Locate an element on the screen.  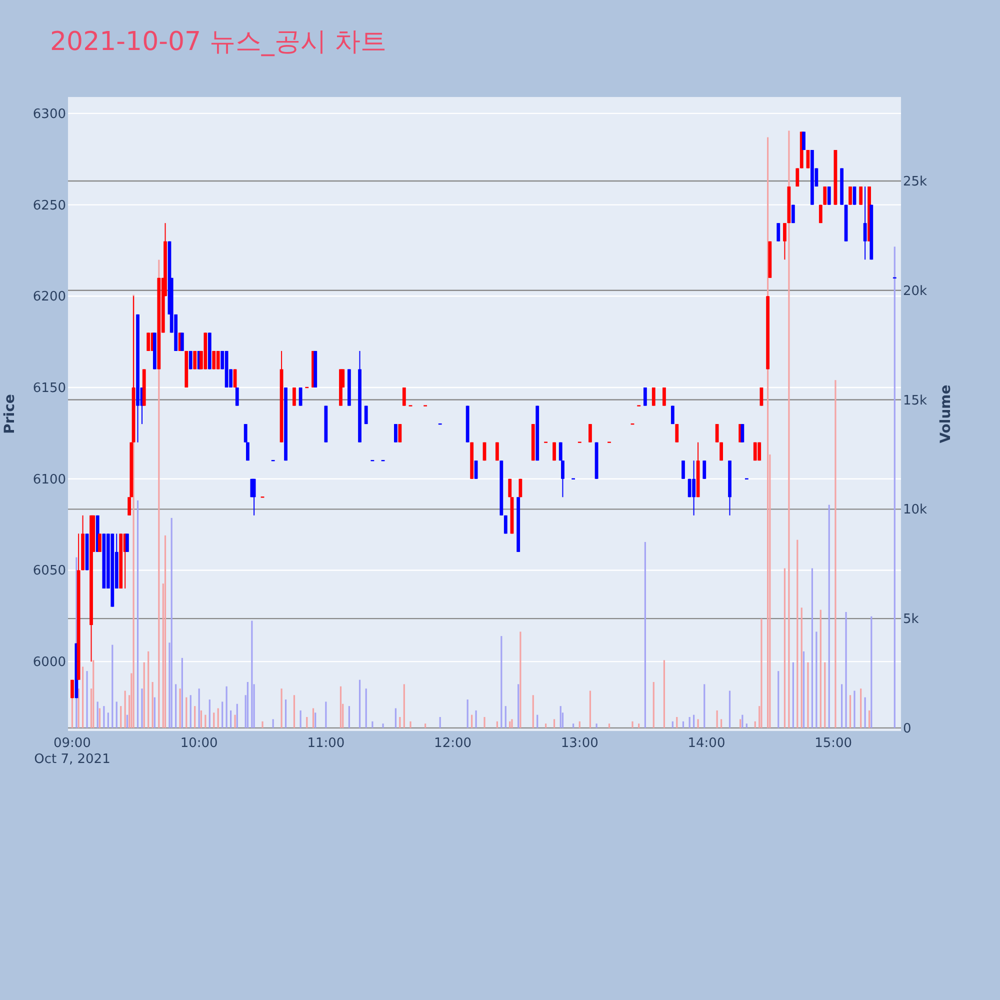
y-tick-label: 6300 is located at coordinates (49, 114).